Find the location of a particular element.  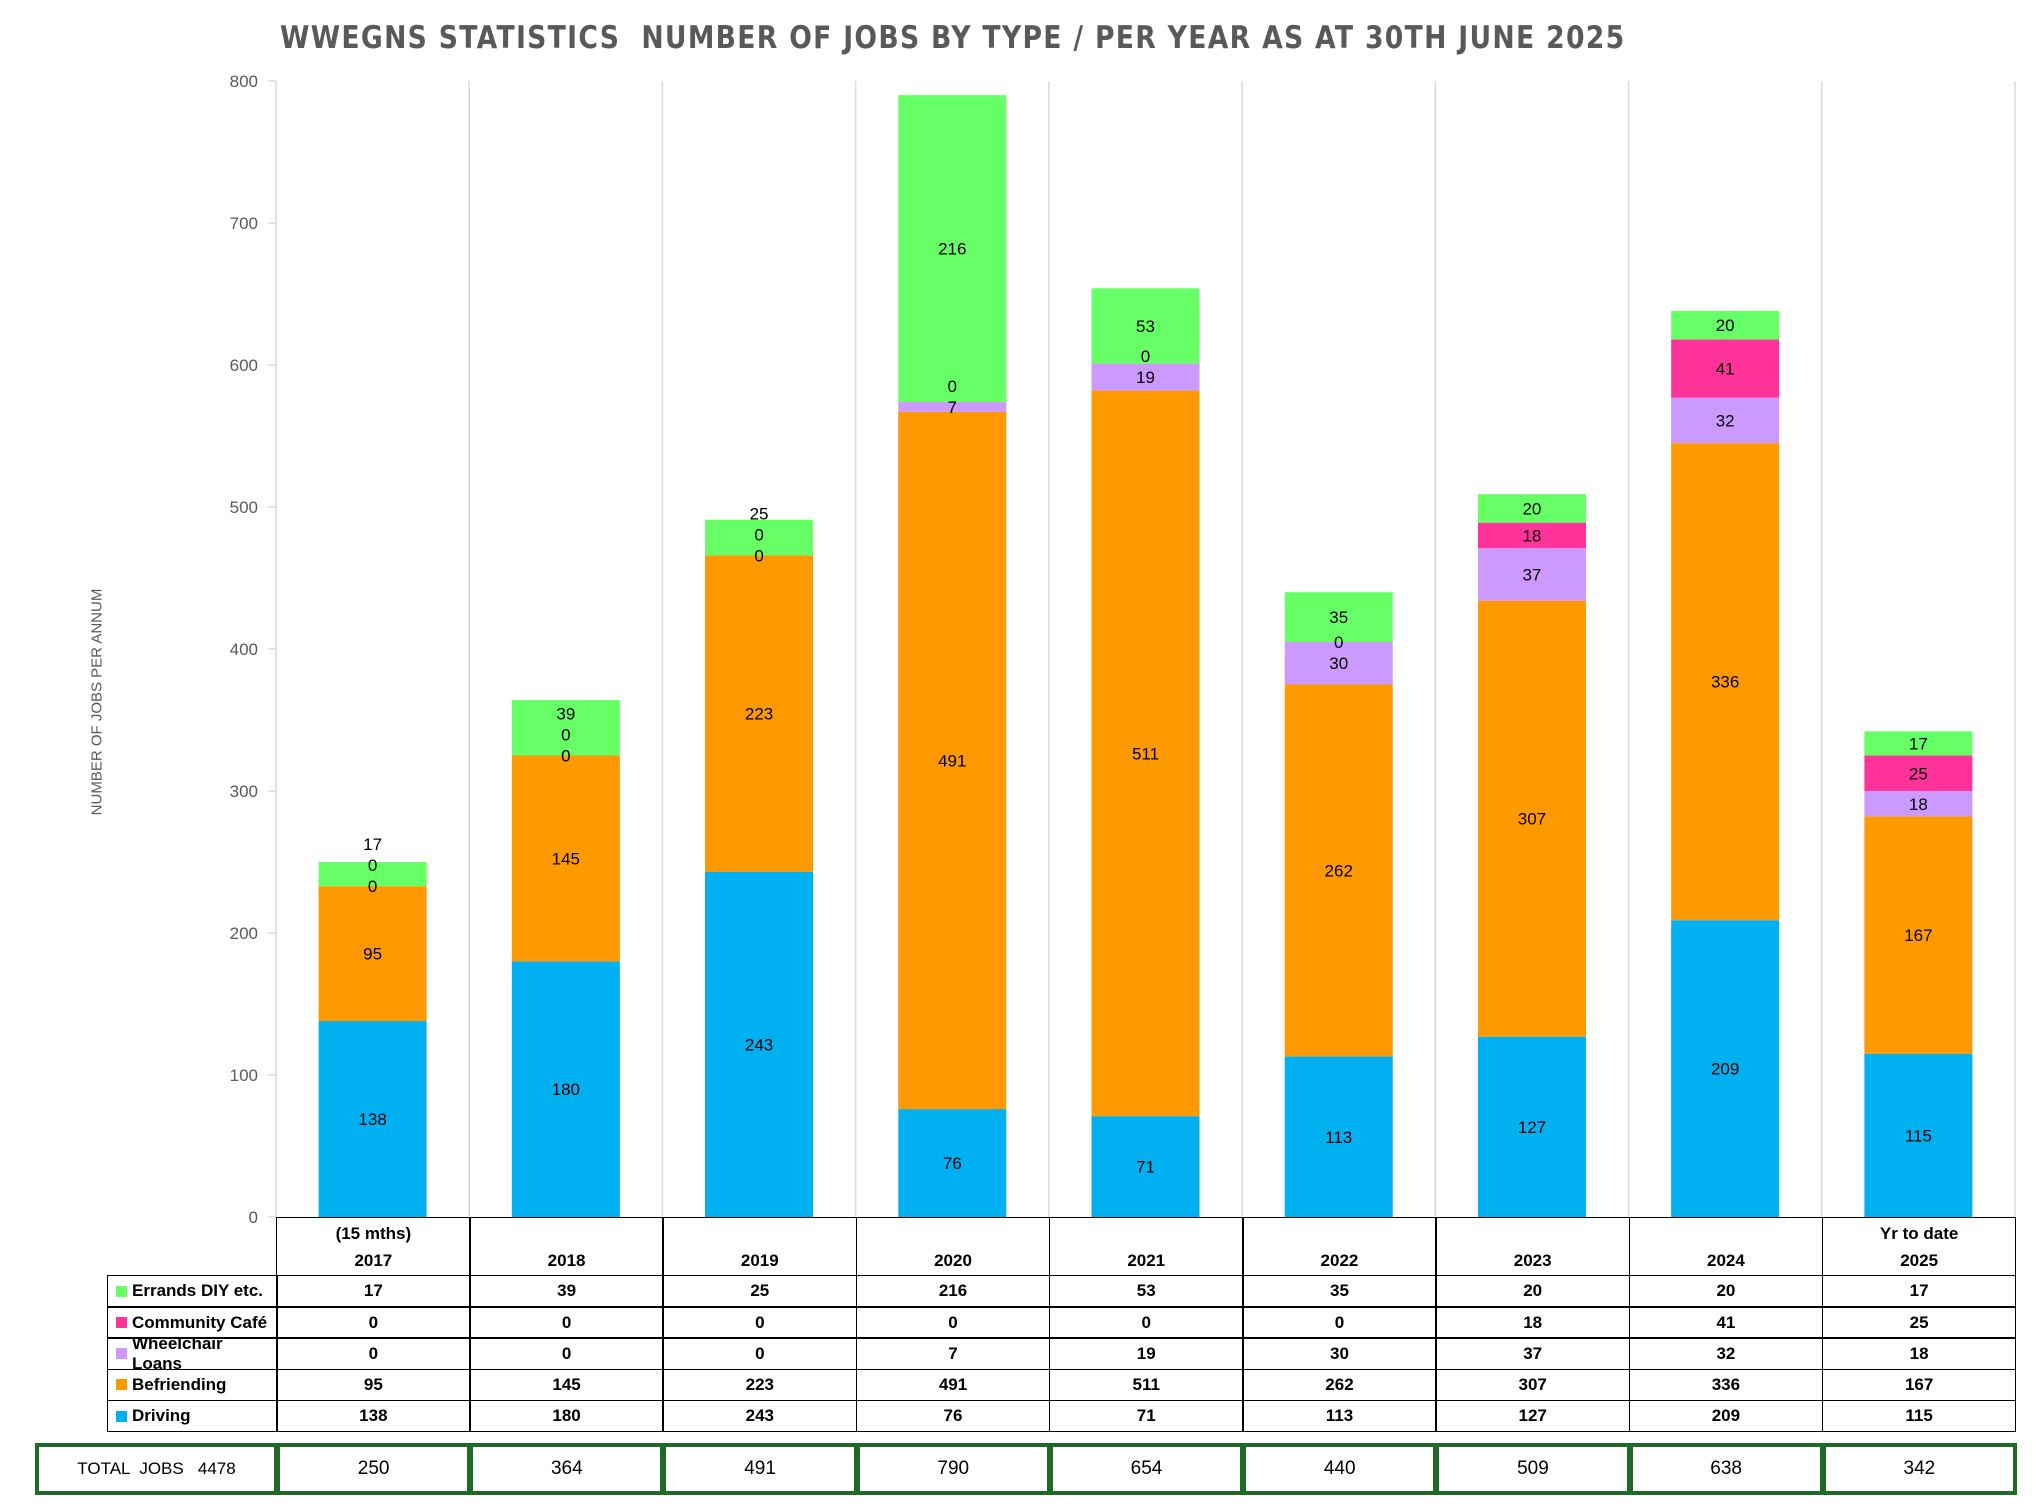

bar-wheelchair-loans-2025 is located at coordinates (1918, 804).